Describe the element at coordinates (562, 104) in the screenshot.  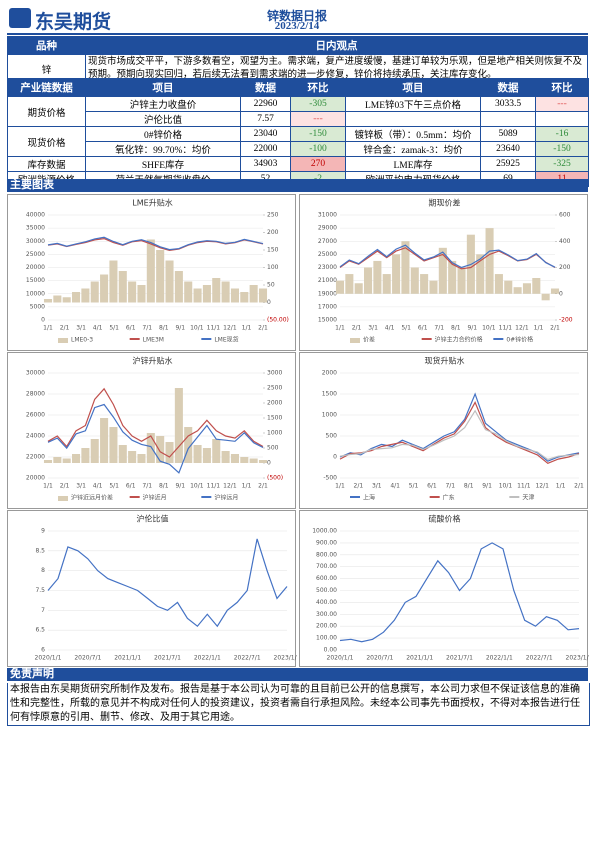
I see `change-cell: ---` at that location.